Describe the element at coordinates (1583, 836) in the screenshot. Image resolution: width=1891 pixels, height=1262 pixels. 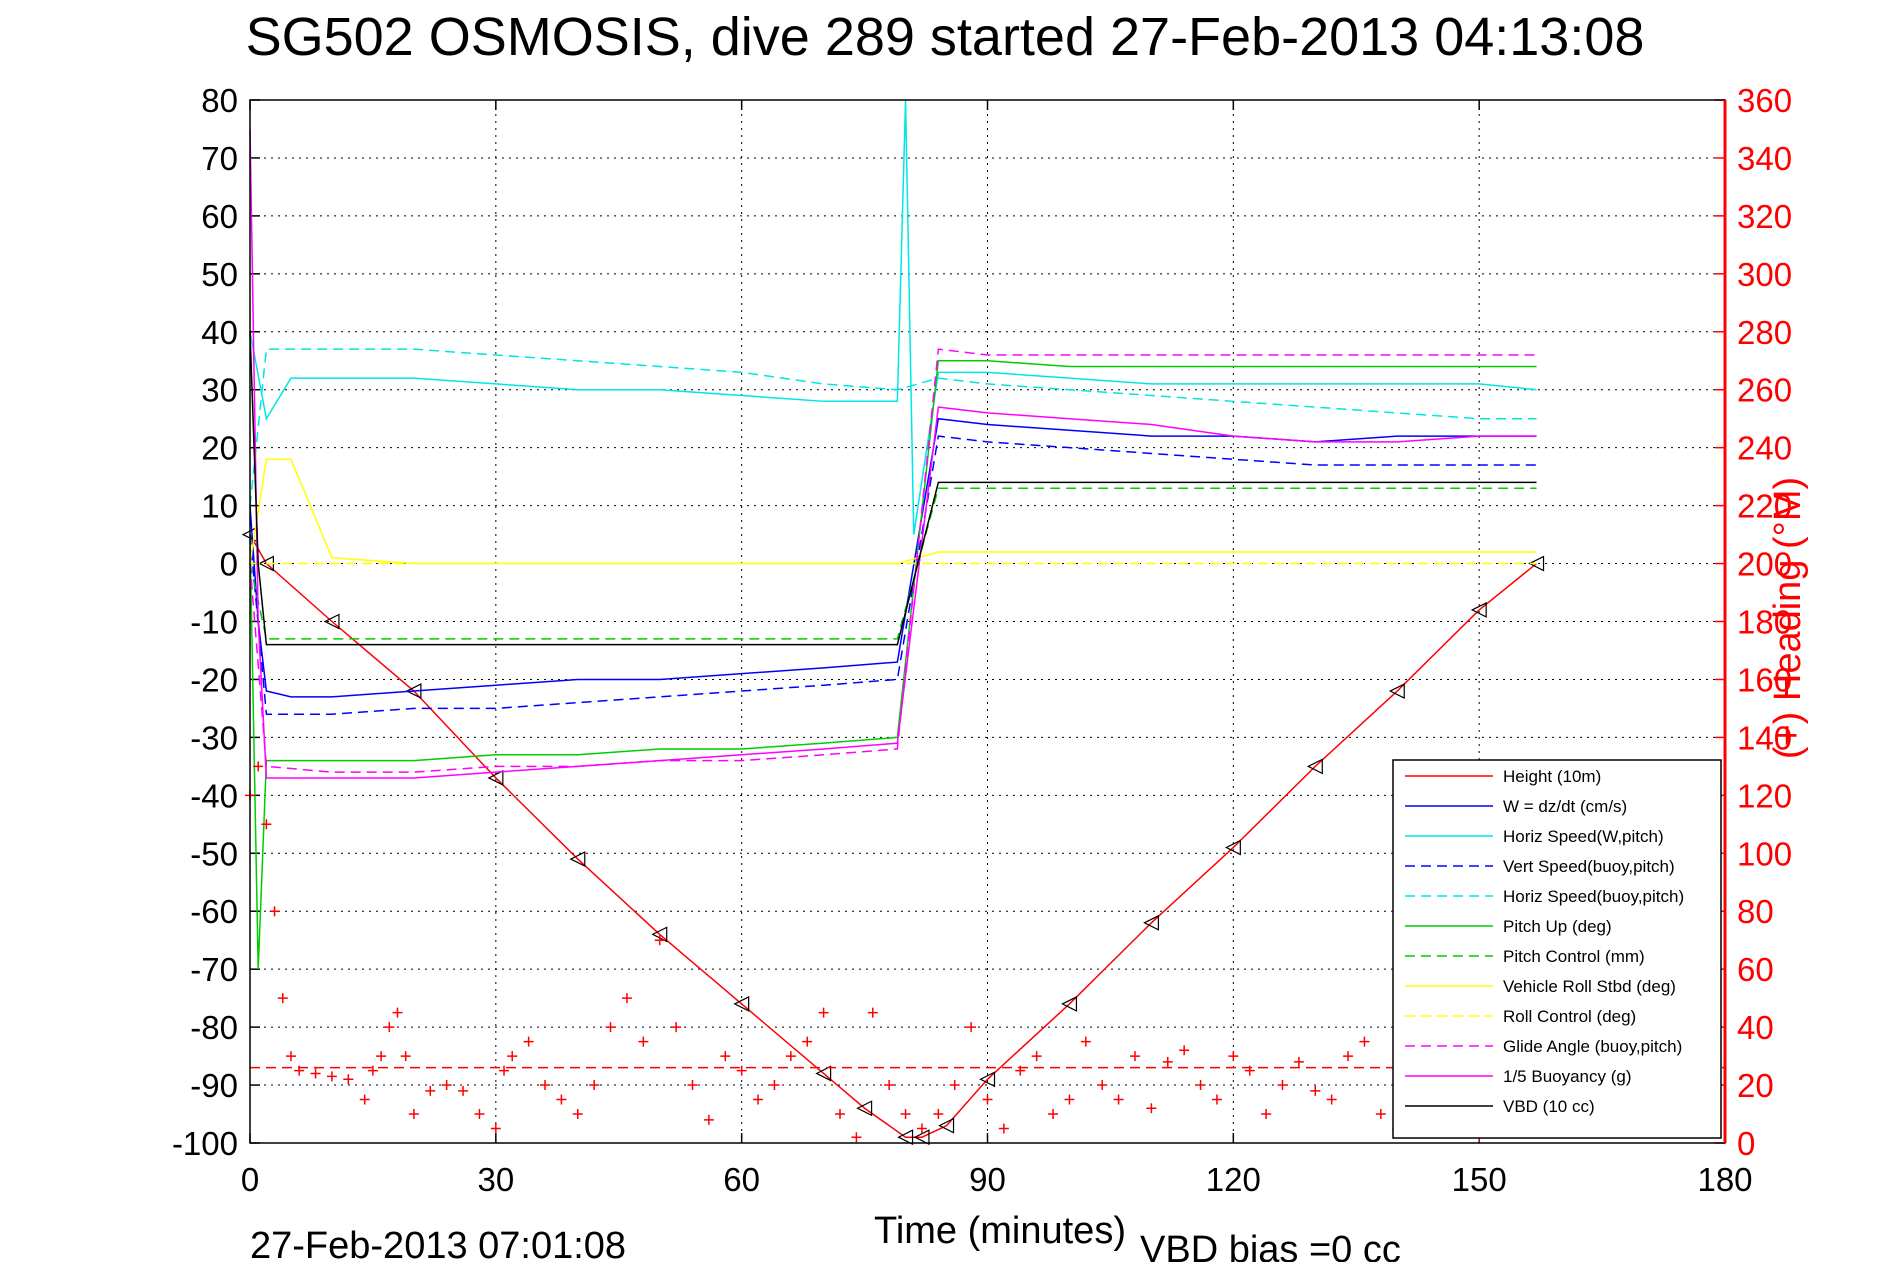
I see `legend-entry: Horiz Speed(W,pitch)` at that location.